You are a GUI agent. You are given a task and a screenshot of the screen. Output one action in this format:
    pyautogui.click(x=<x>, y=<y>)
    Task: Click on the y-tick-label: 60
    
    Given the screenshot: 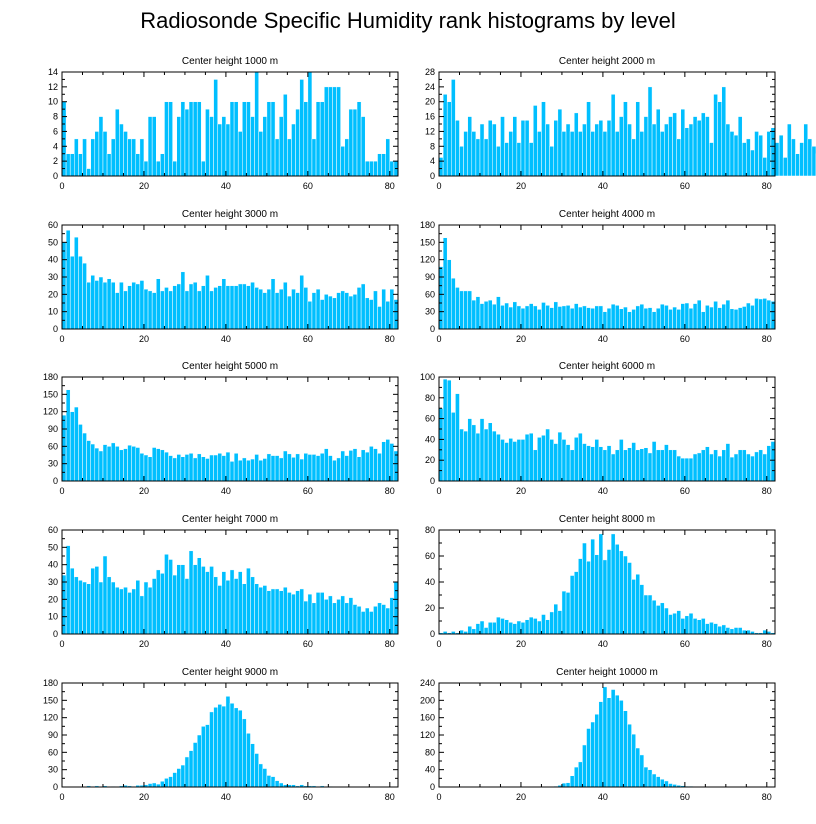 What is the action you would take?
    pyautogui.click(x=430, y=294)
    